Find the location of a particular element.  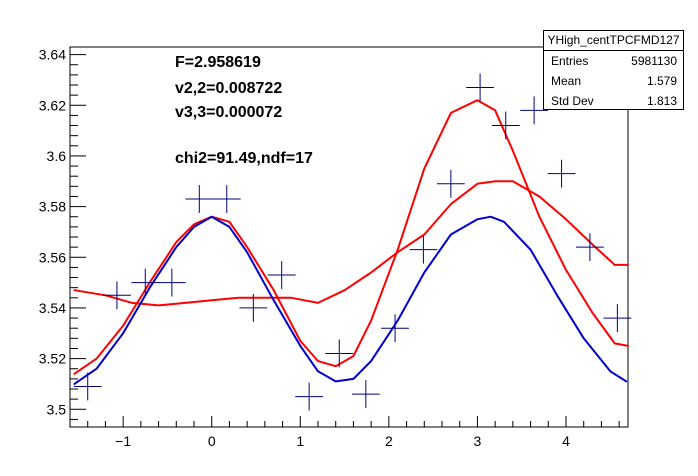

stats-label: Mean is located at coordinates (566, 81).